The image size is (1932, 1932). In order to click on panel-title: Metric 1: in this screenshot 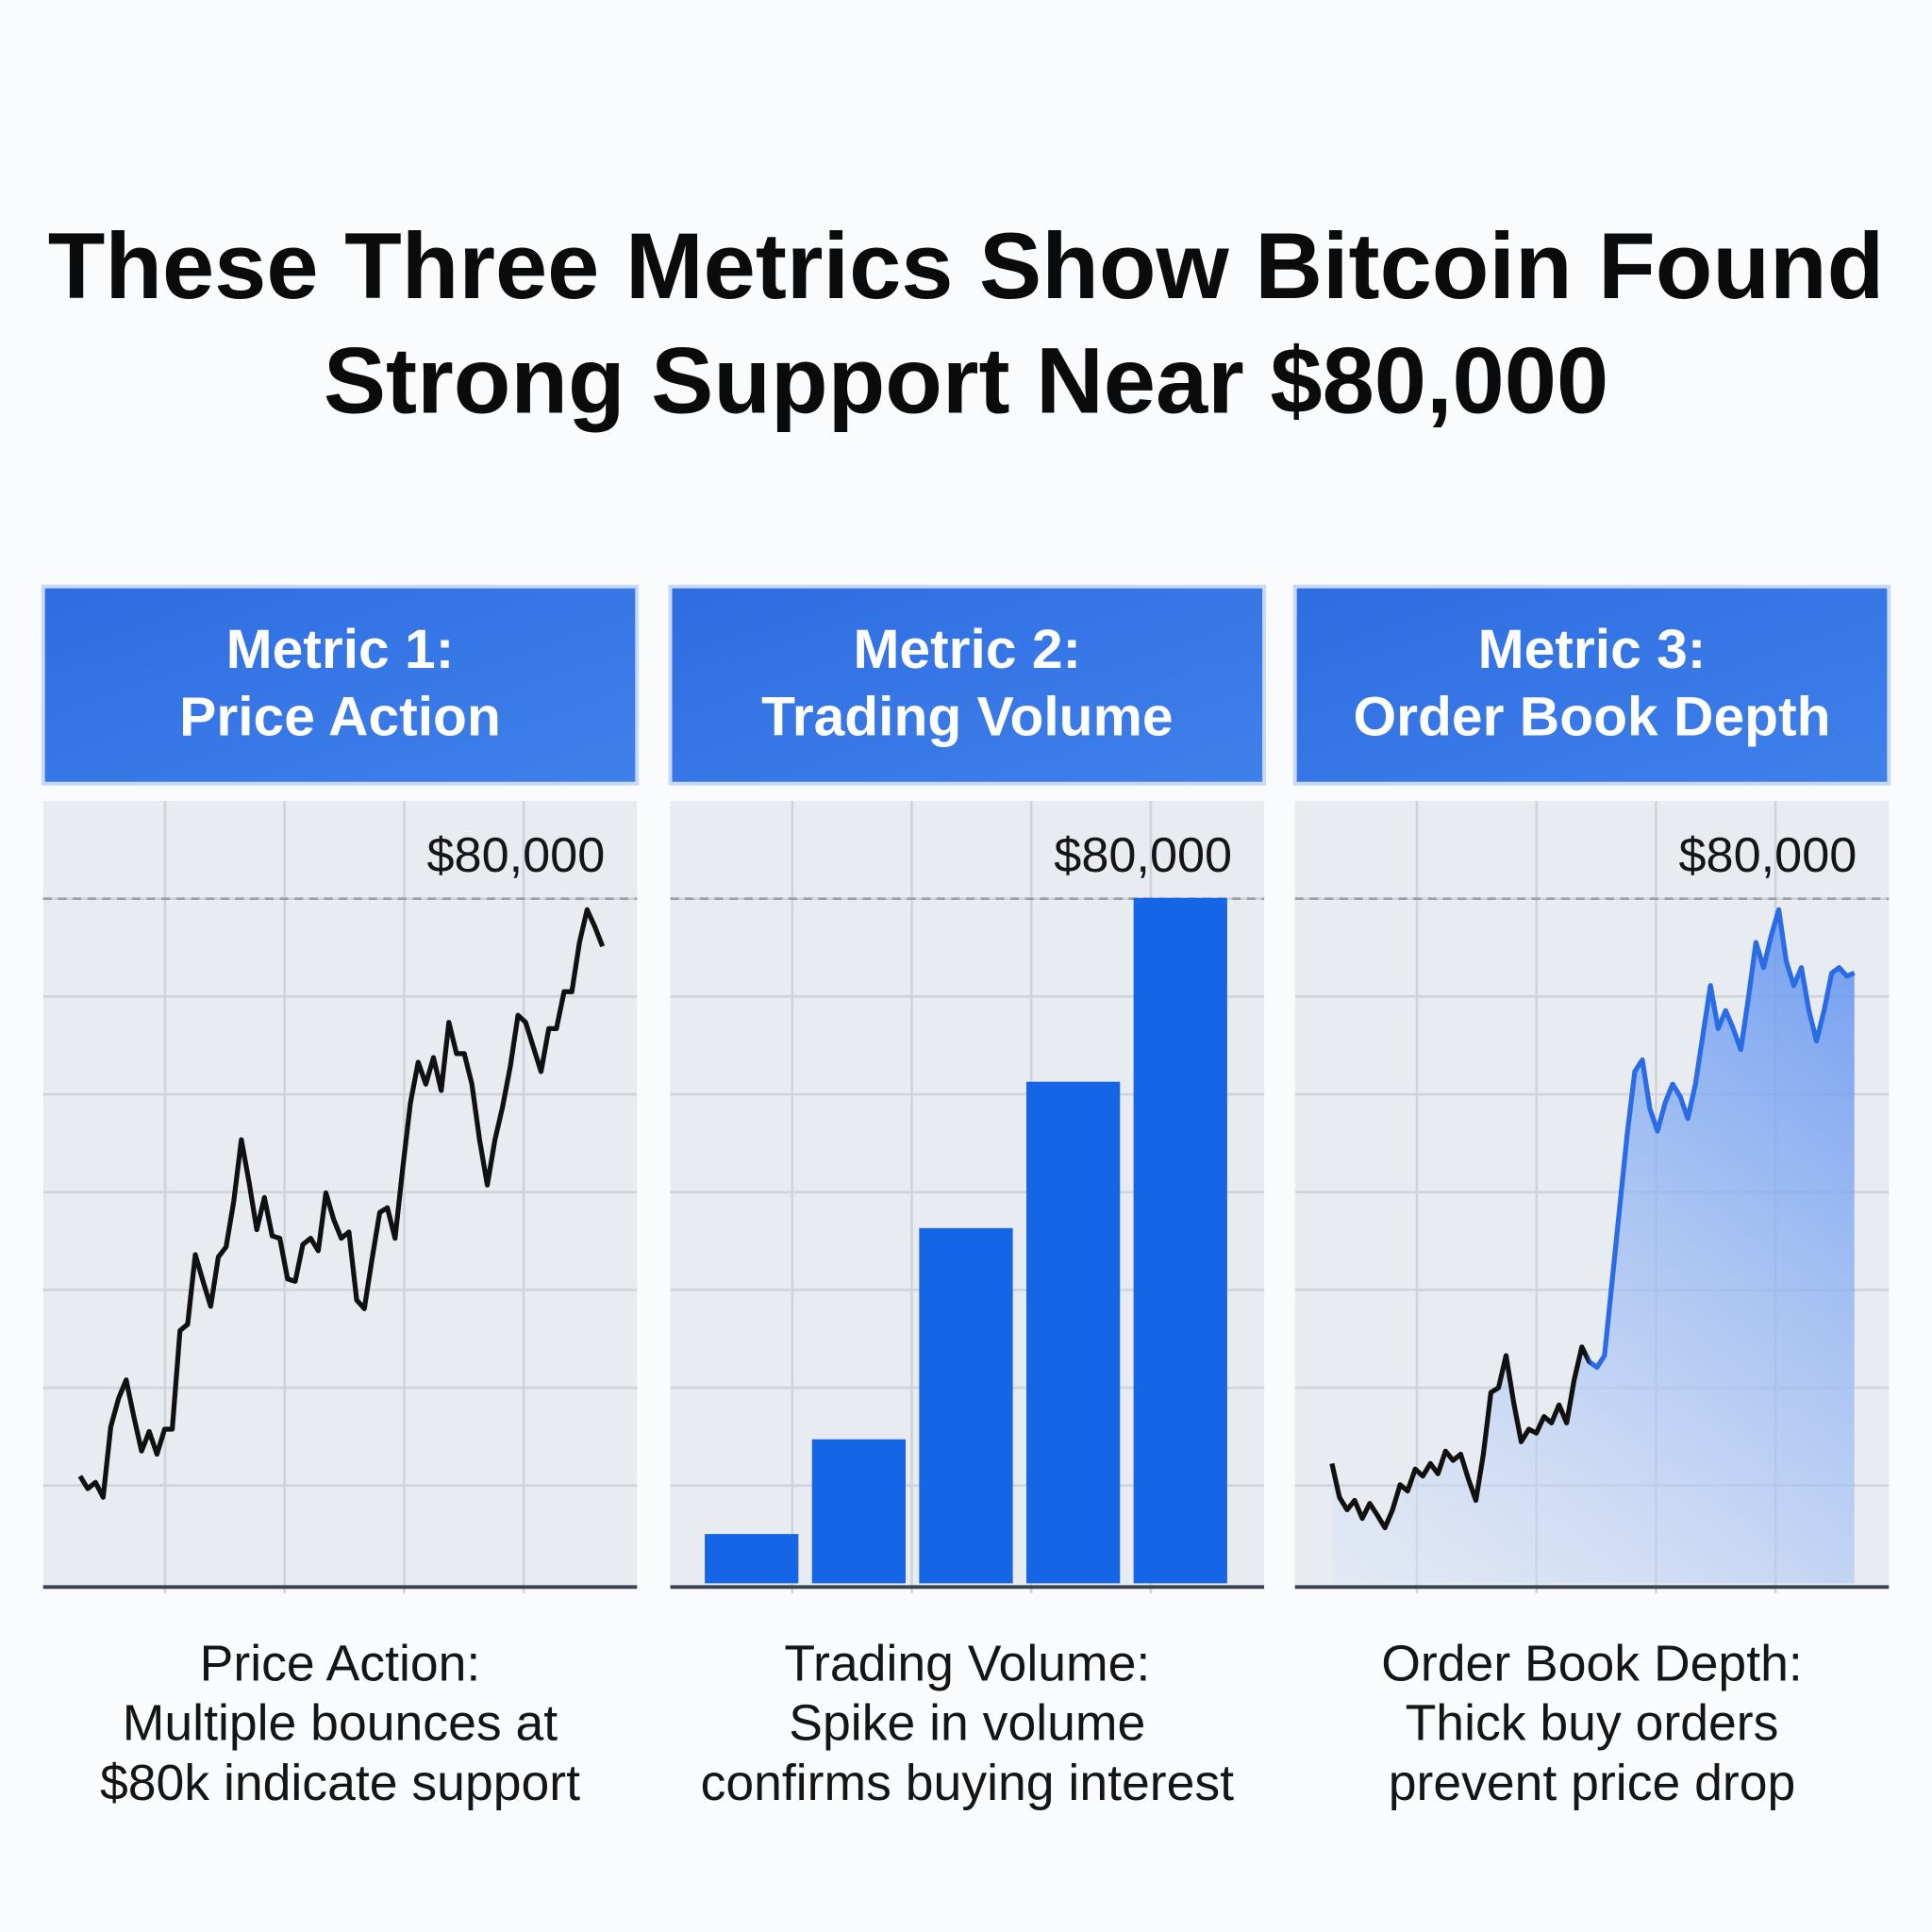, I will do `click(340, 649)`.